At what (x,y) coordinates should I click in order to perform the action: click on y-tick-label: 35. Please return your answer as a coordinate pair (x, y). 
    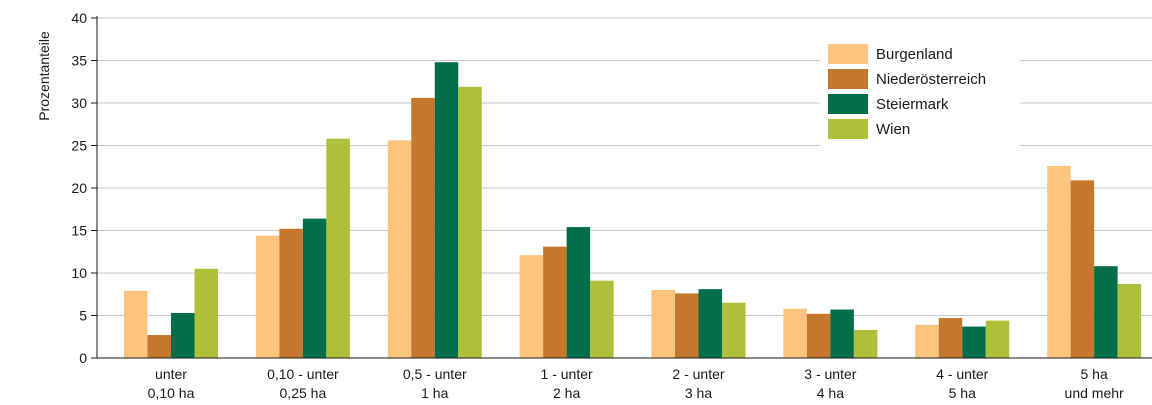
    Looking at the image, I should click on (79, 61).